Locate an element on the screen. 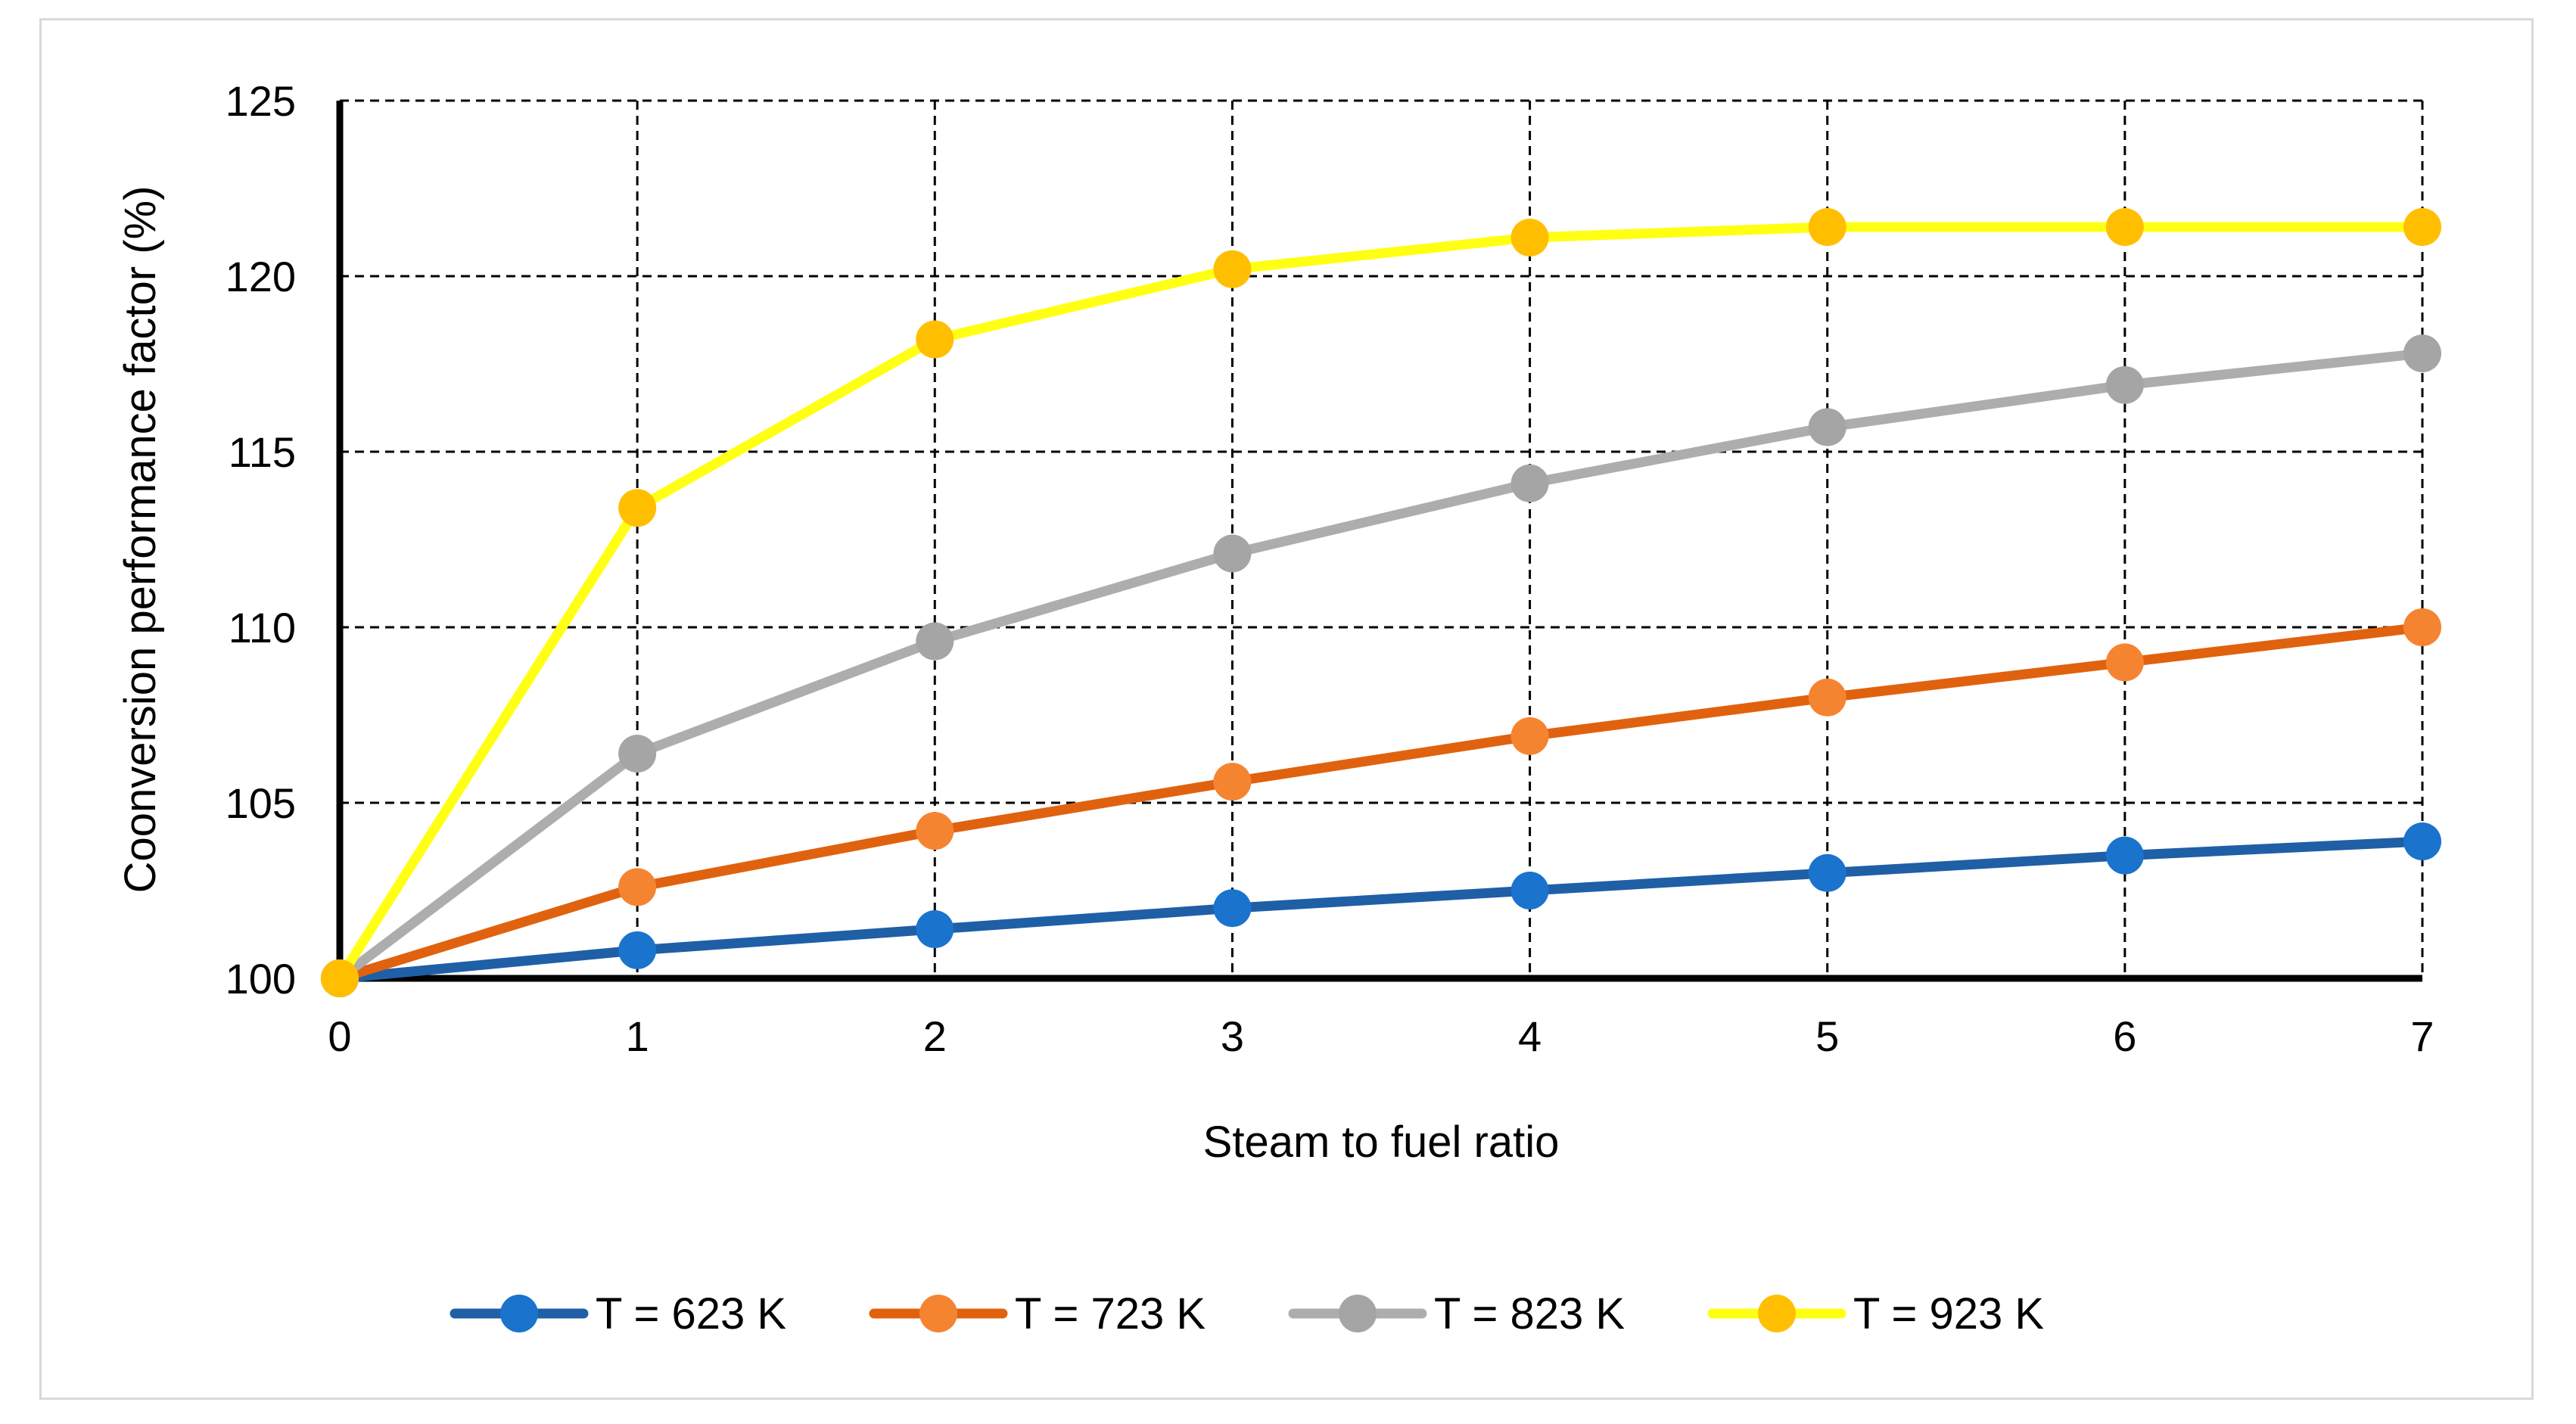 This screenshot has width=2576, height=1424. x-tick-label: 7 is located at coordinates (2422, 1036).